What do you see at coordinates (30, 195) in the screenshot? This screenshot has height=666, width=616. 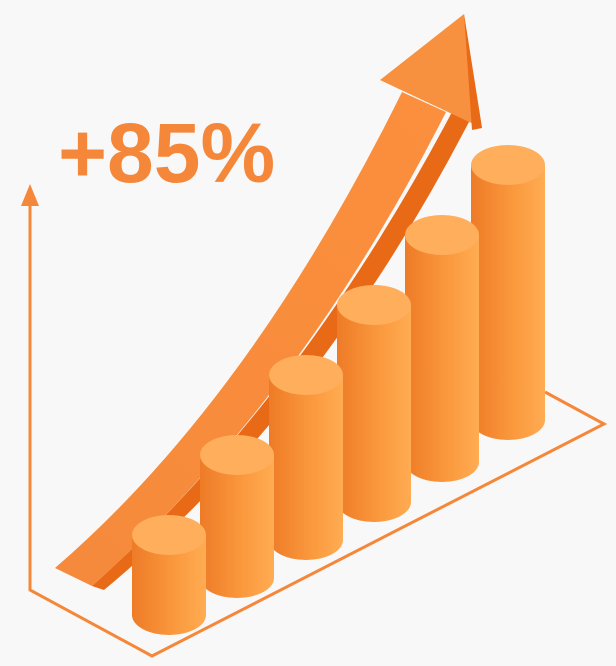 I see `axis-arrowhead` at bounding box center [30, 195].